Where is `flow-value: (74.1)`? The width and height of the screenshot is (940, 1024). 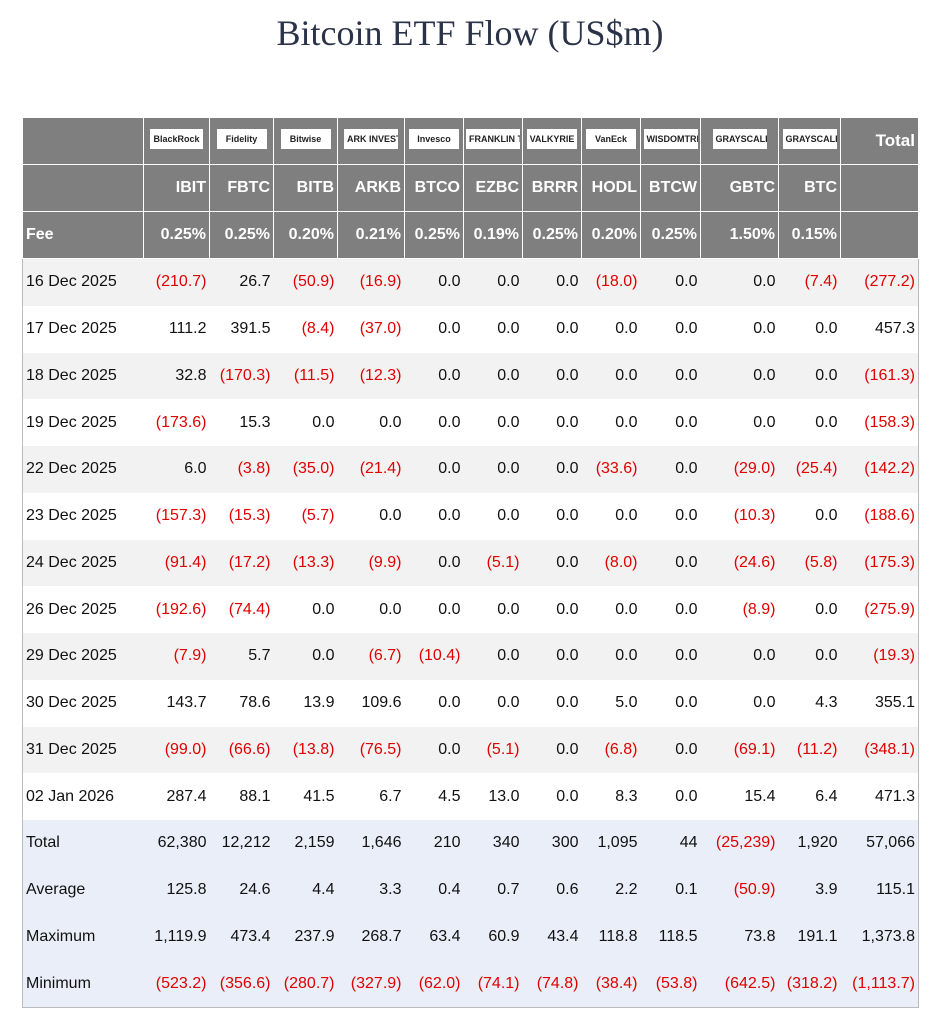
flow-value: (74.1) is located at coordinates (493, 984).